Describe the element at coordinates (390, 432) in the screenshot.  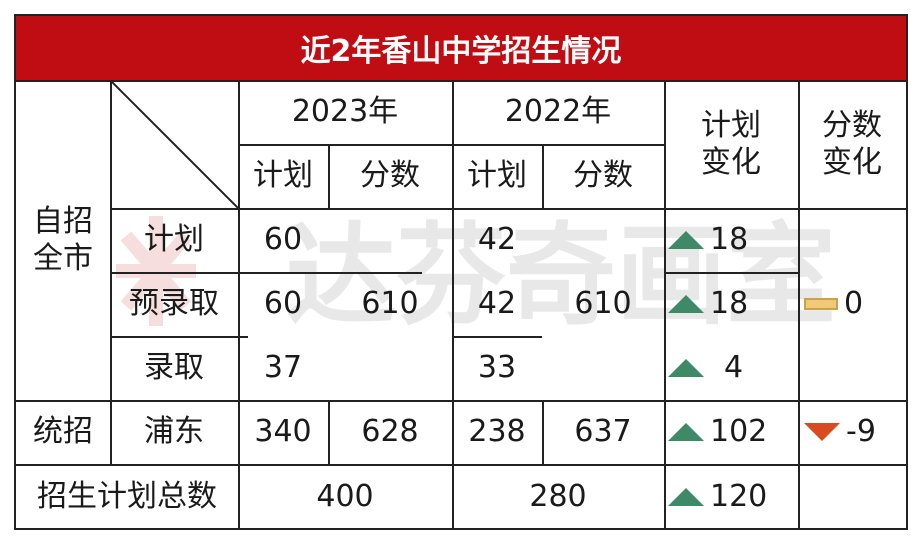
I see `cell-2023-pudong-score: 628` at that location.